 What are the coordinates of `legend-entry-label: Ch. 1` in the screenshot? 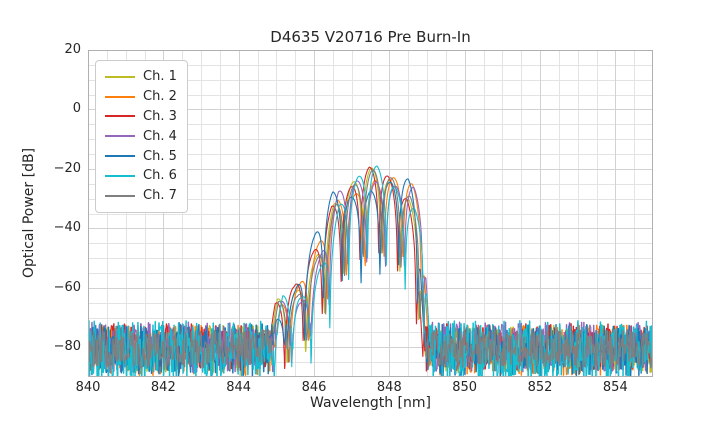 It's located at (160, 77).